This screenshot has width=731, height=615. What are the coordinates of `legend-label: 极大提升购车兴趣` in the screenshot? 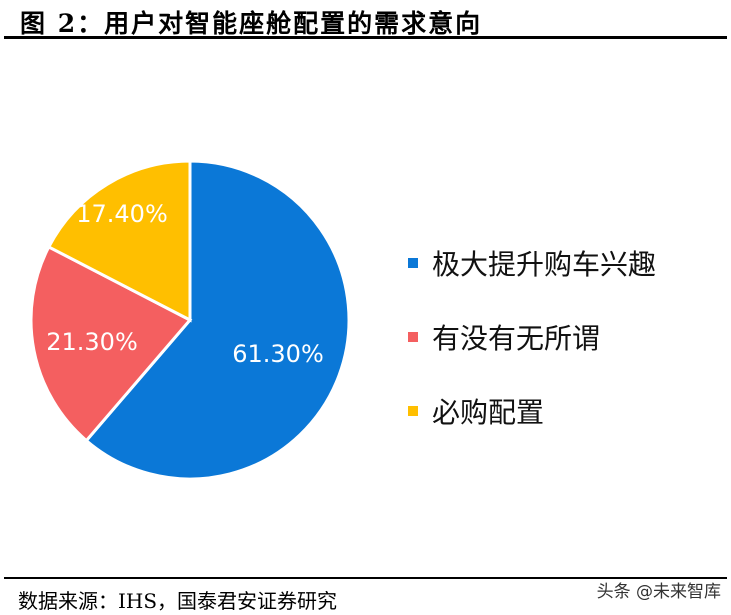 It's located at (544, 264).